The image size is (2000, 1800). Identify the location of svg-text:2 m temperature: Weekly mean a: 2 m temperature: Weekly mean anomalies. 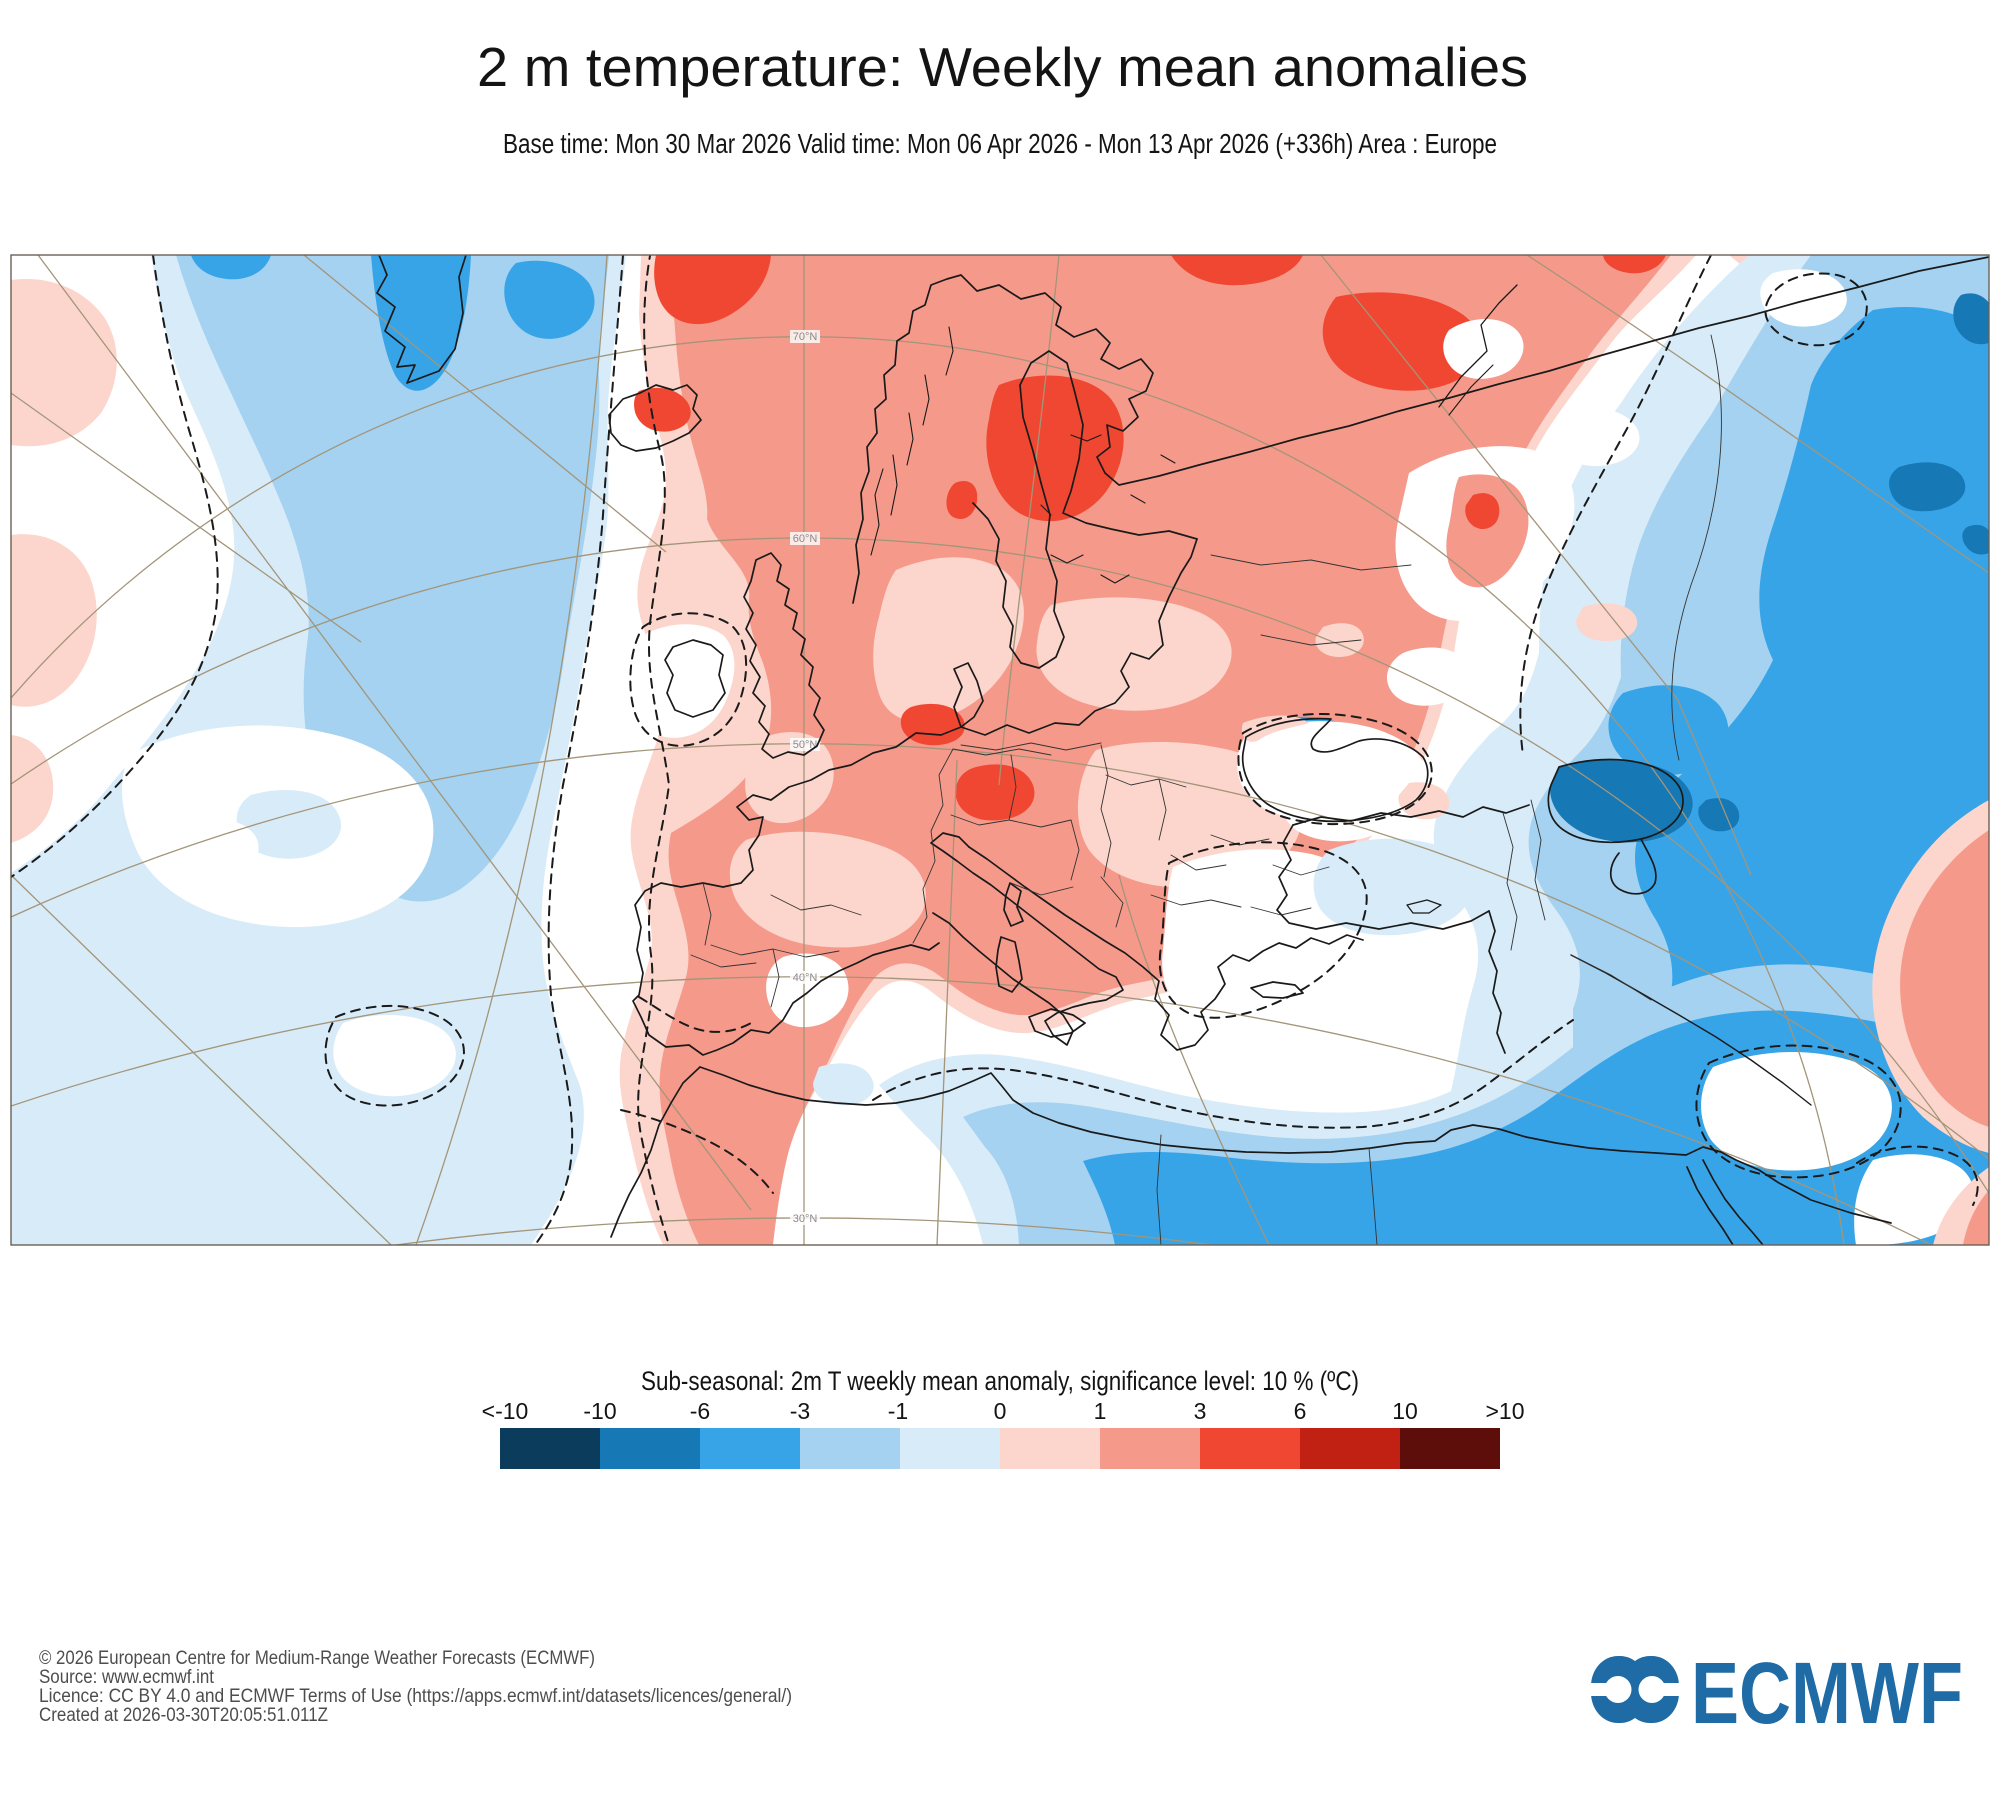
(1002, 67).